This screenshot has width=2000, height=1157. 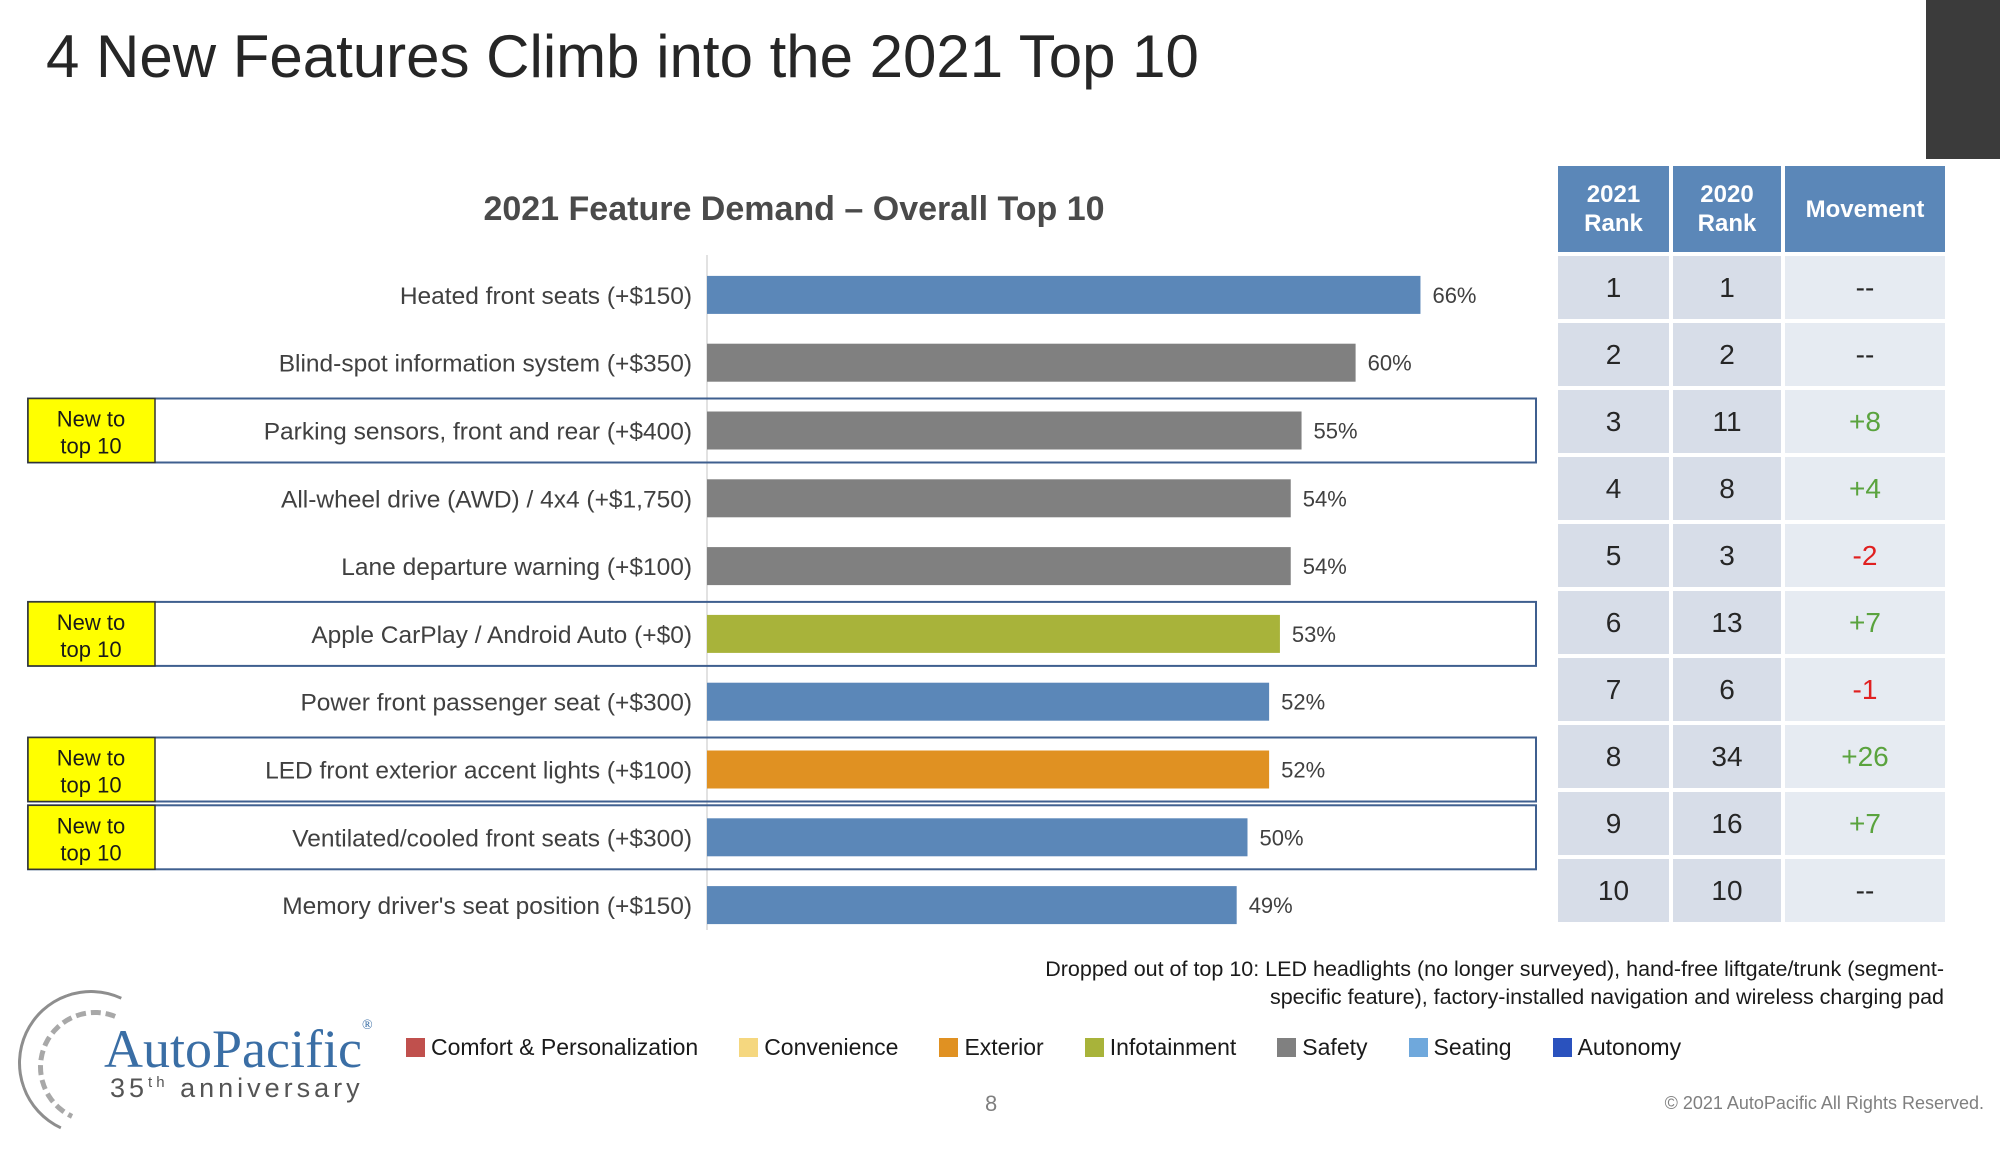 What do you see at coordinates (501, 635) in the screenshot?
I see `category-label: Apple CarPlay / Android Auto (+$0)` at bounding box center [501, 635].